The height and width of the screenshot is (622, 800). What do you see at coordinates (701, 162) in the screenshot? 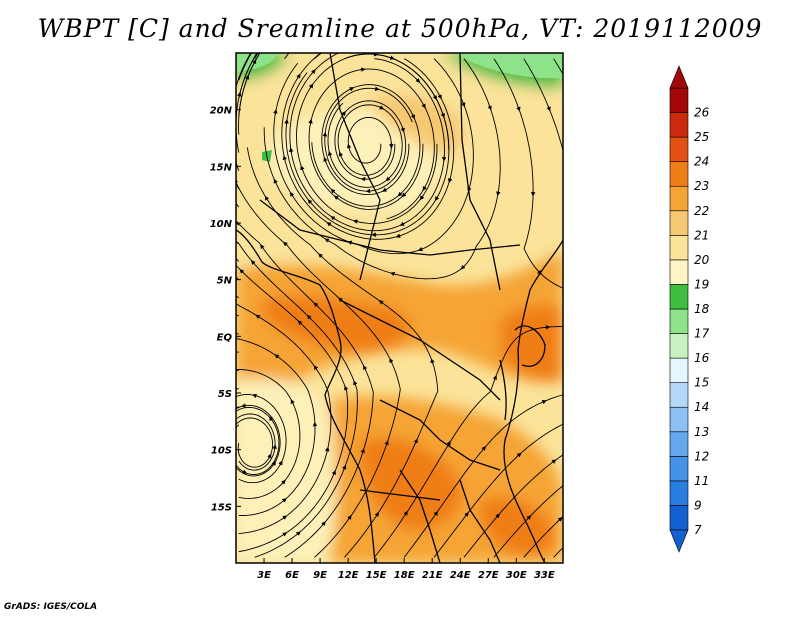
I see `colorbar-label: 24` at bounding box center [701, 162].